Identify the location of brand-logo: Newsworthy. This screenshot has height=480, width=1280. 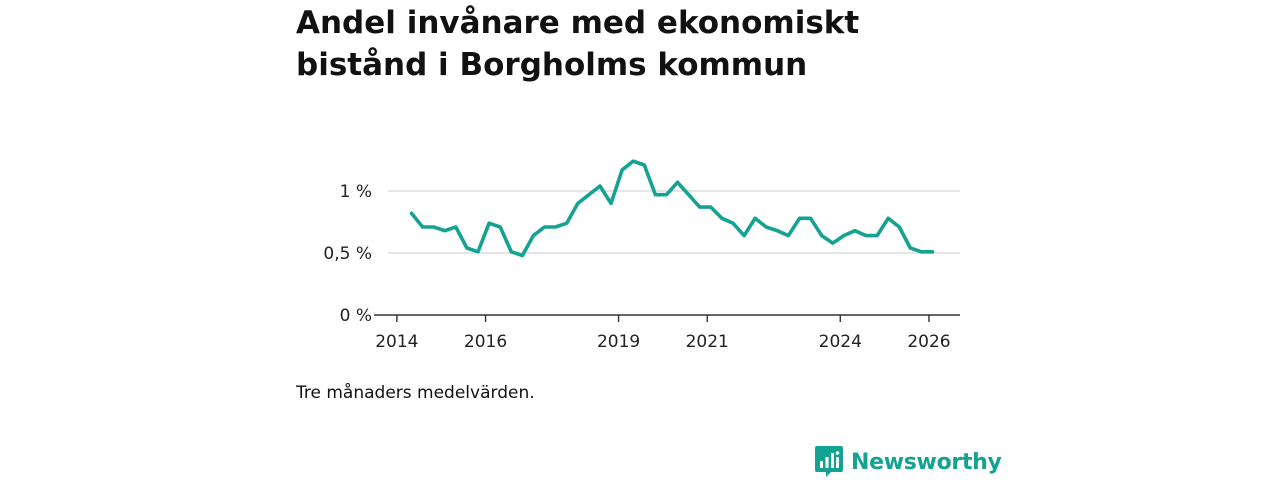
(908, 462).